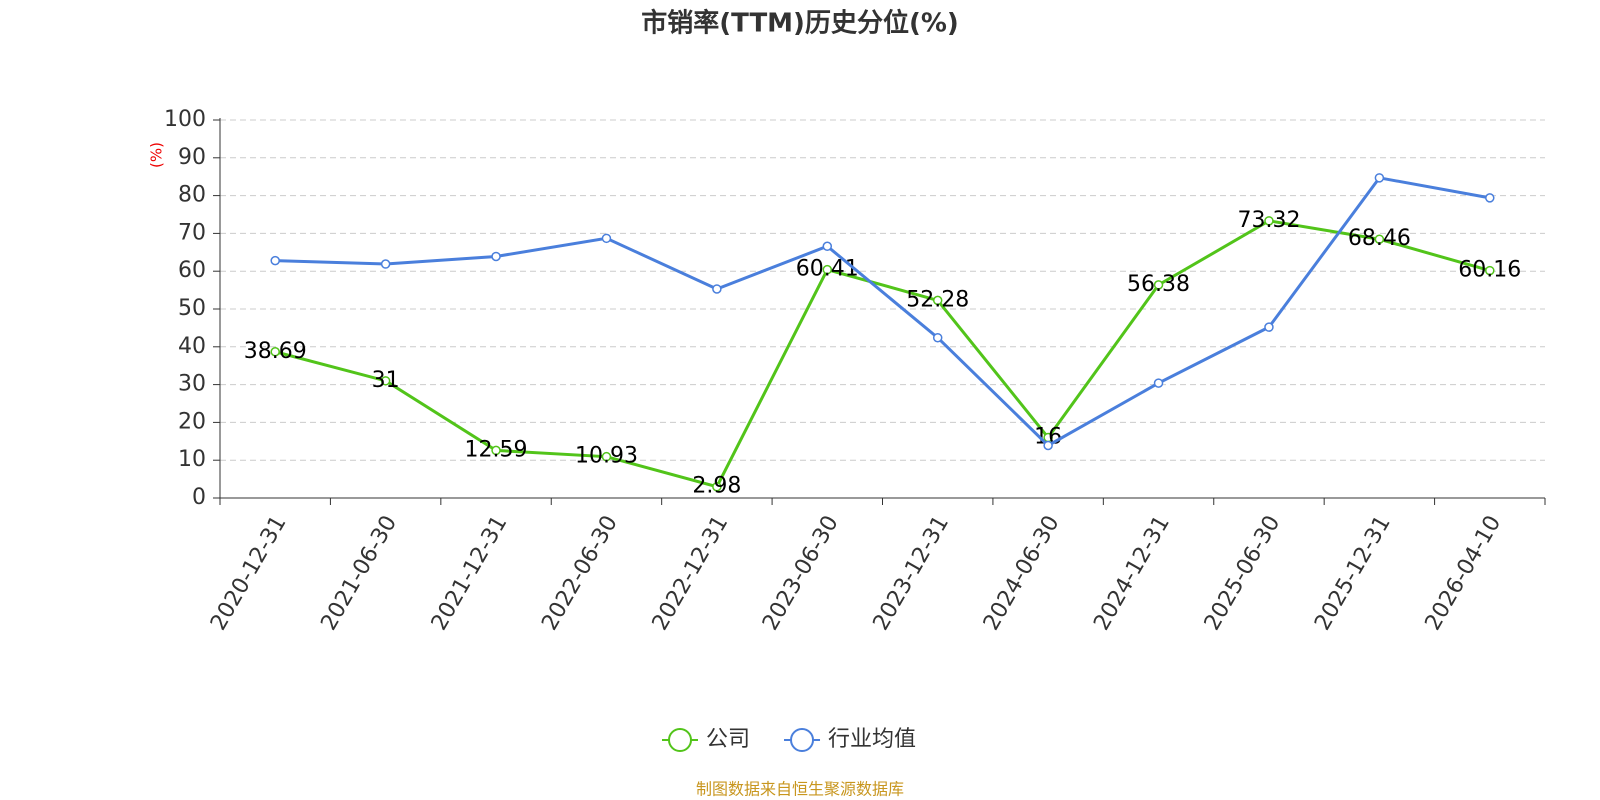 Image resolution: width=1600 pixels, height=800 pixels. I want to click on y-tick-label: 0, so click(199, 497).